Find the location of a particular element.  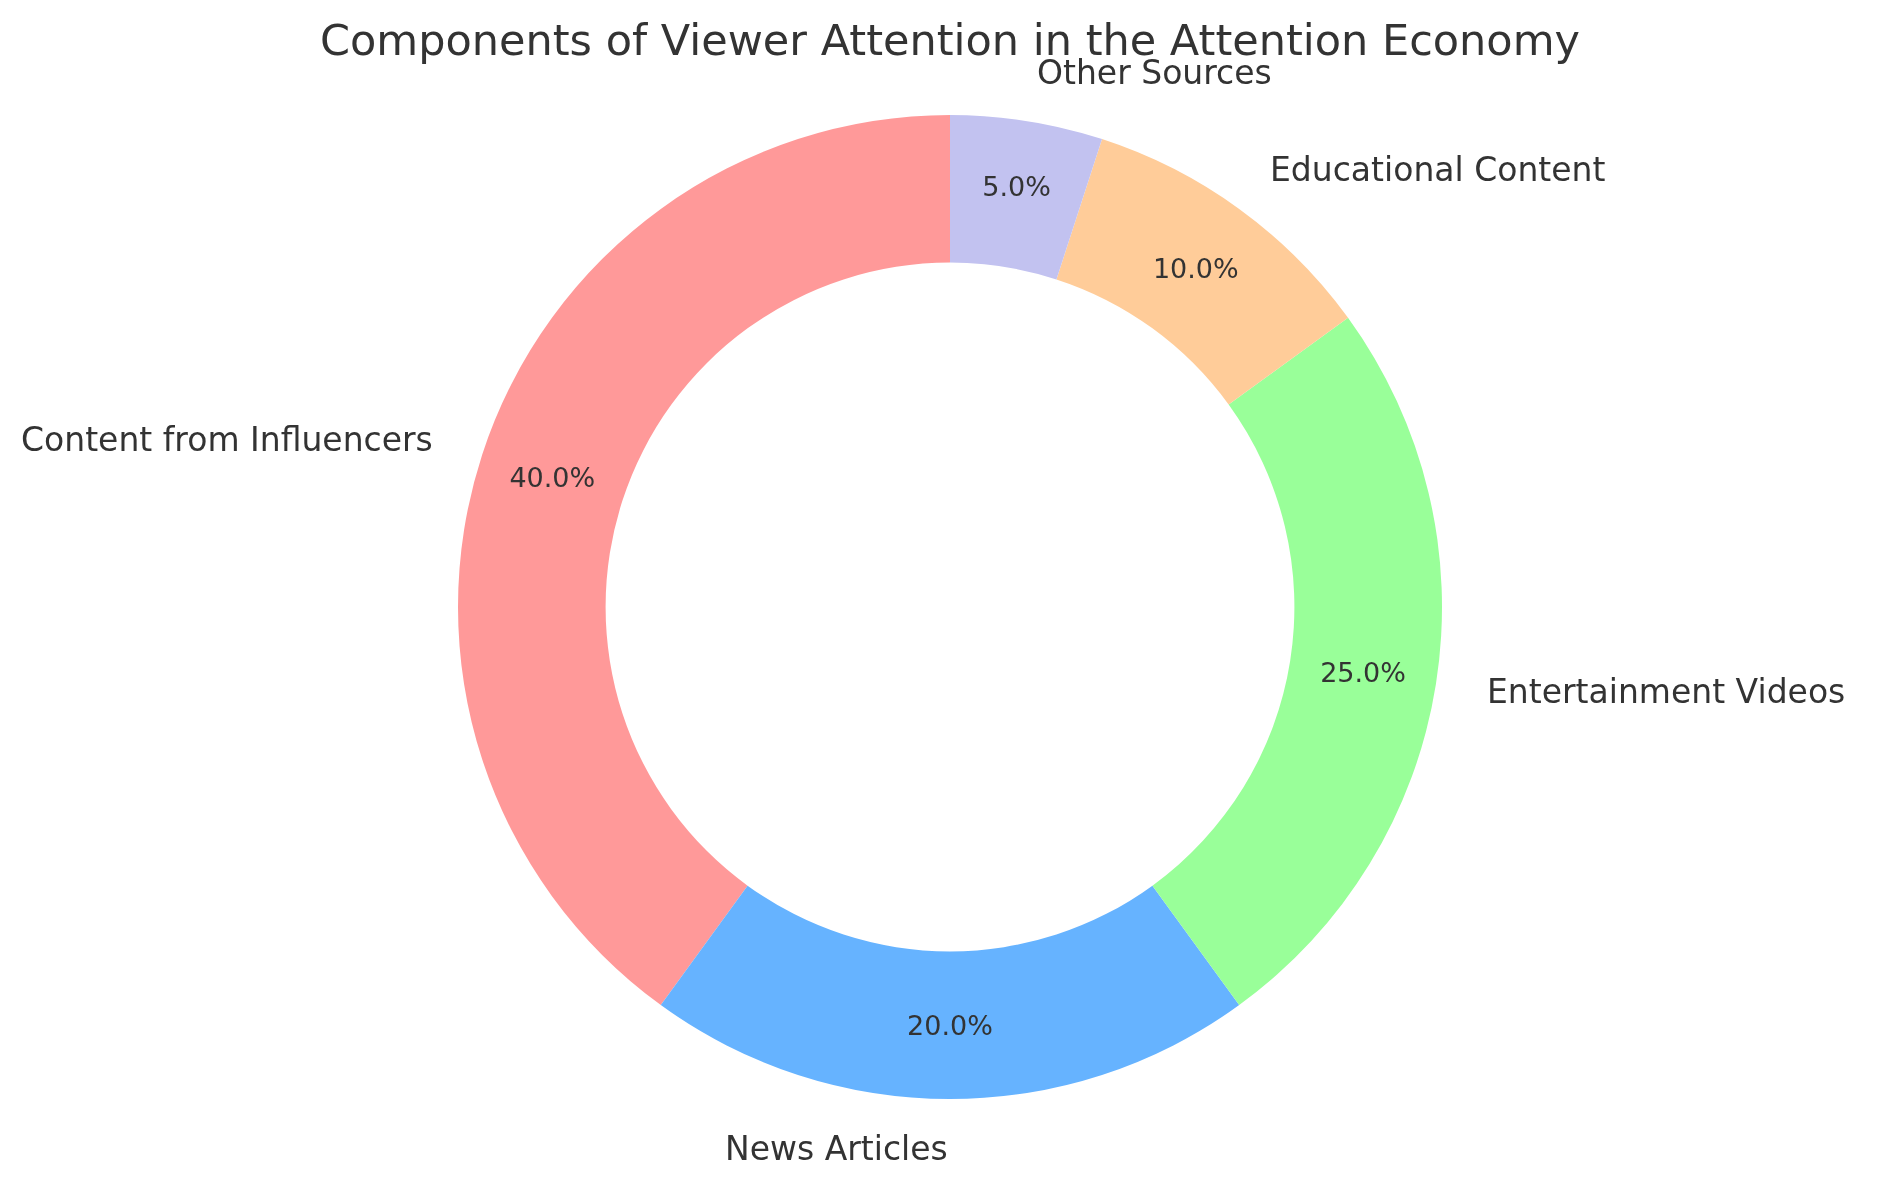

slice-label: Entertainment Videos is located at coordinates (1666, 691).